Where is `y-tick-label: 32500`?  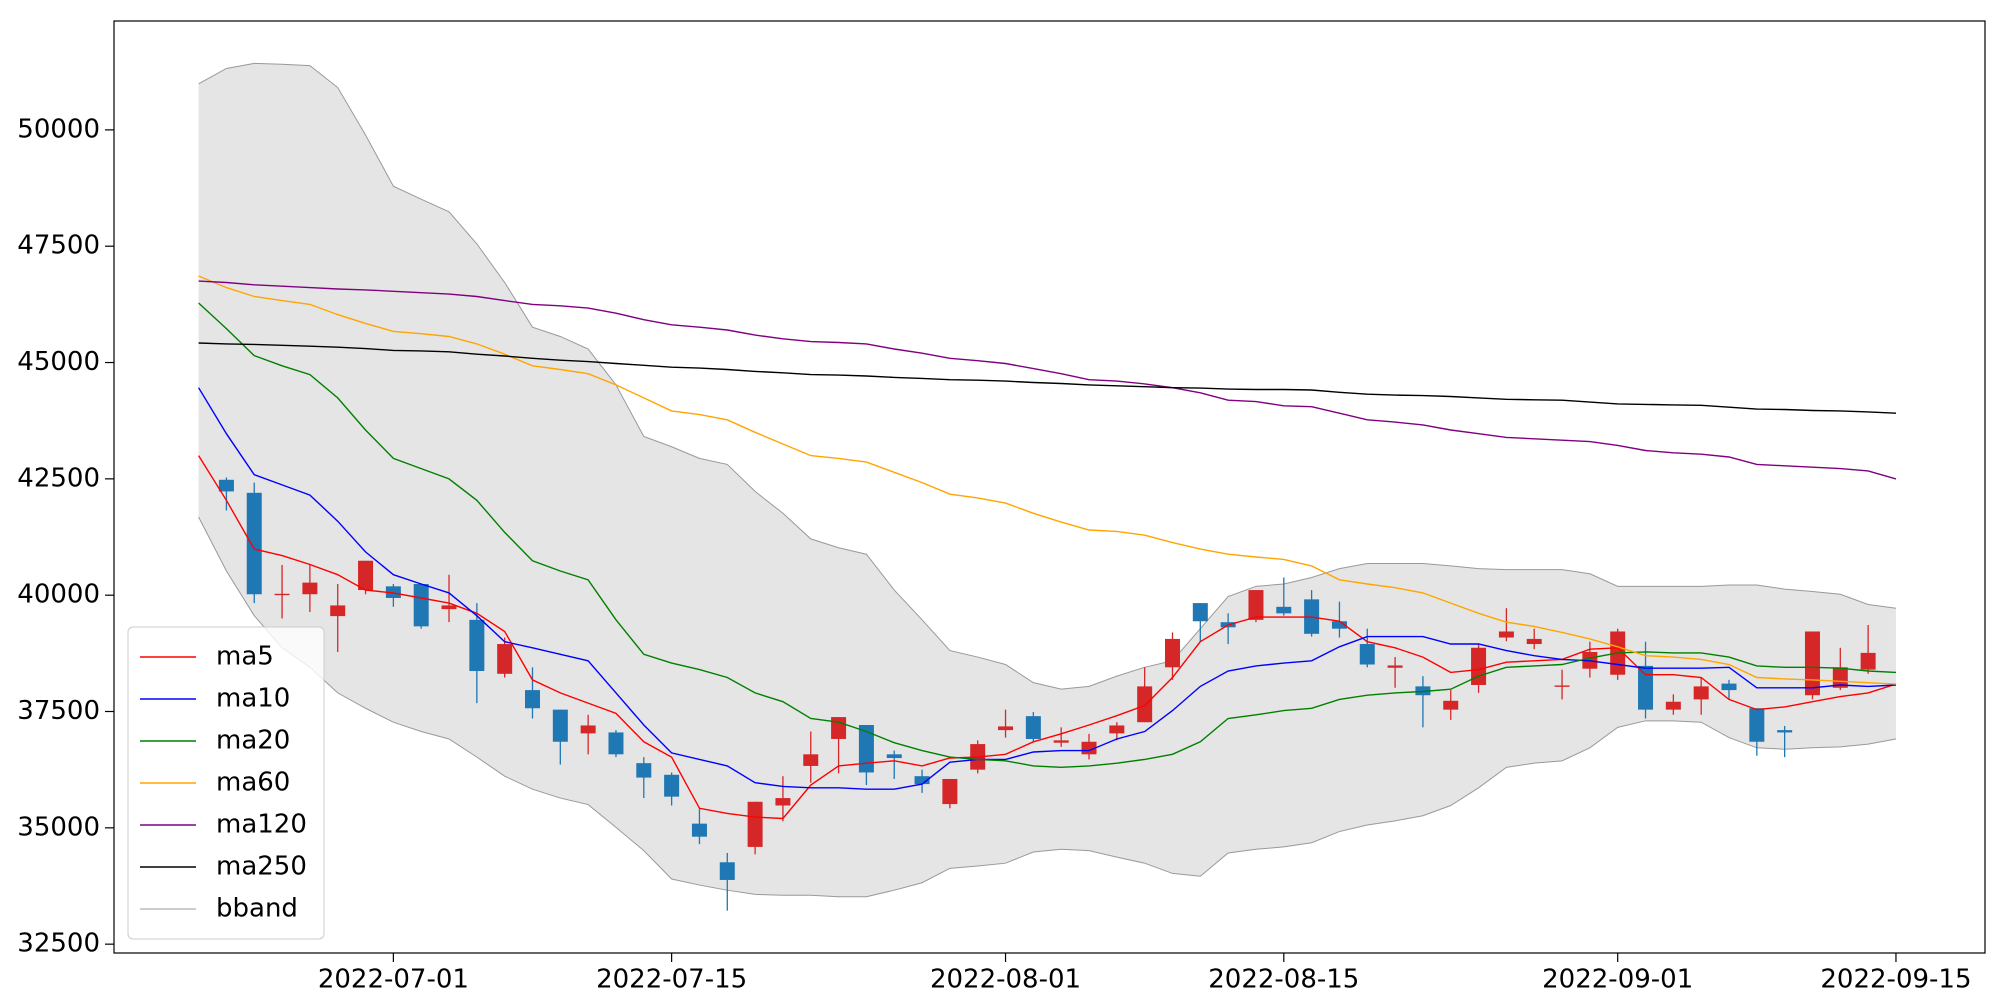 y-tick-label: 32500 is located at coordinates (58, 944).